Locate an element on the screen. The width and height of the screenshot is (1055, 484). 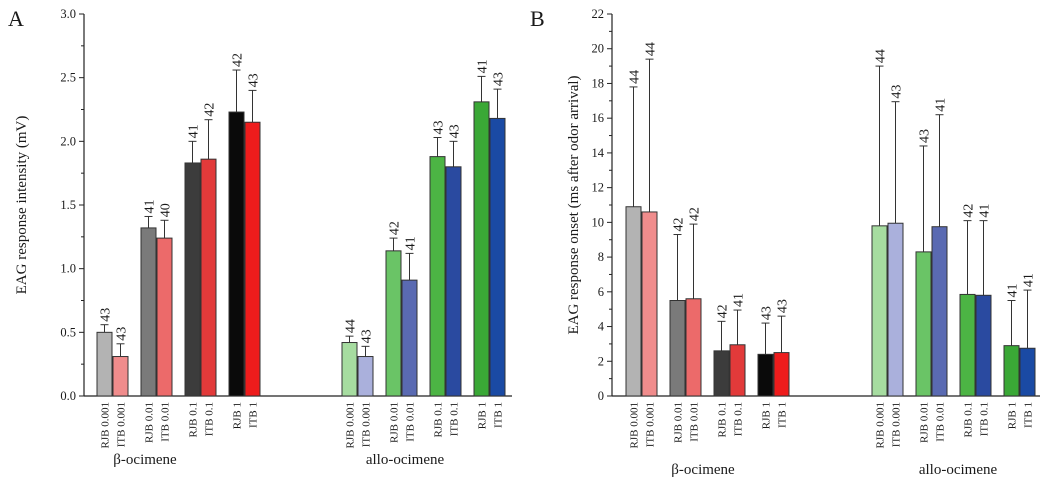
y-tick-label: 2.0 is located at coordinates (68, 141).